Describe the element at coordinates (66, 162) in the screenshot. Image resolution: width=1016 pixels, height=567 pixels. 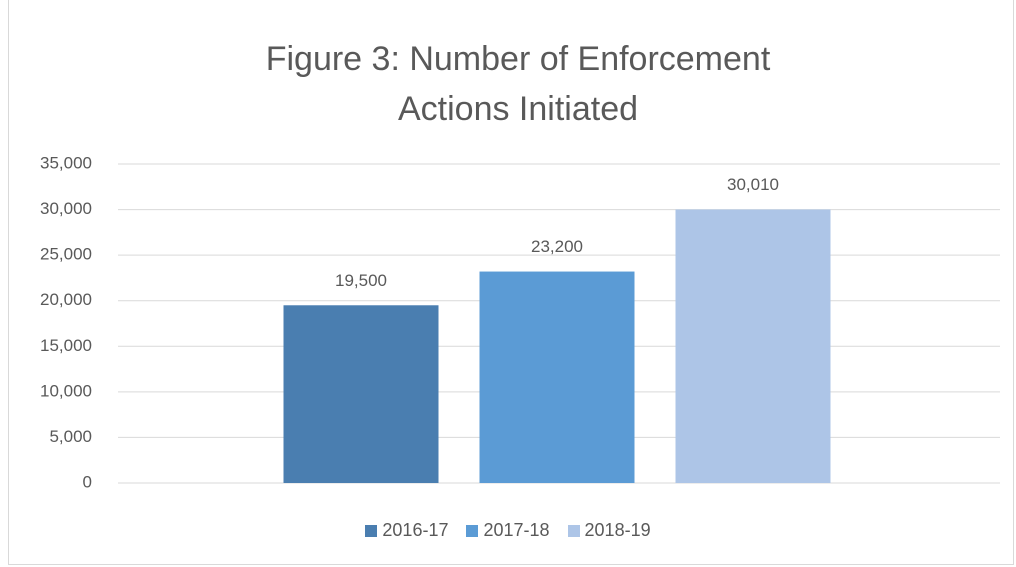
I see `y-tick-label: 35,000` at that location.